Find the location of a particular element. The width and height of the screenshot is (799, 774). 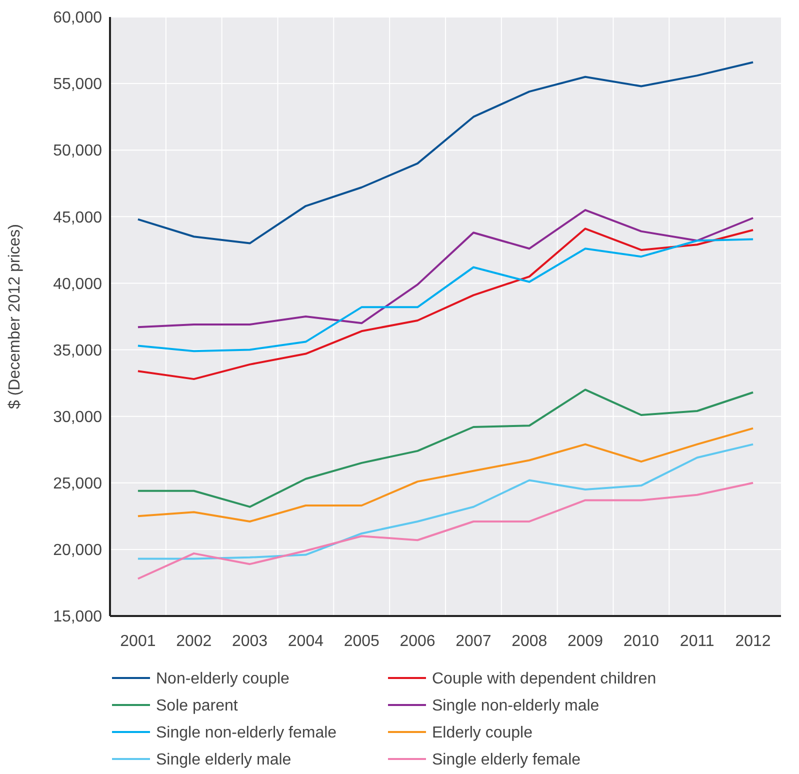

x-tick-label: 2011 is located at coordinates (697, 641).